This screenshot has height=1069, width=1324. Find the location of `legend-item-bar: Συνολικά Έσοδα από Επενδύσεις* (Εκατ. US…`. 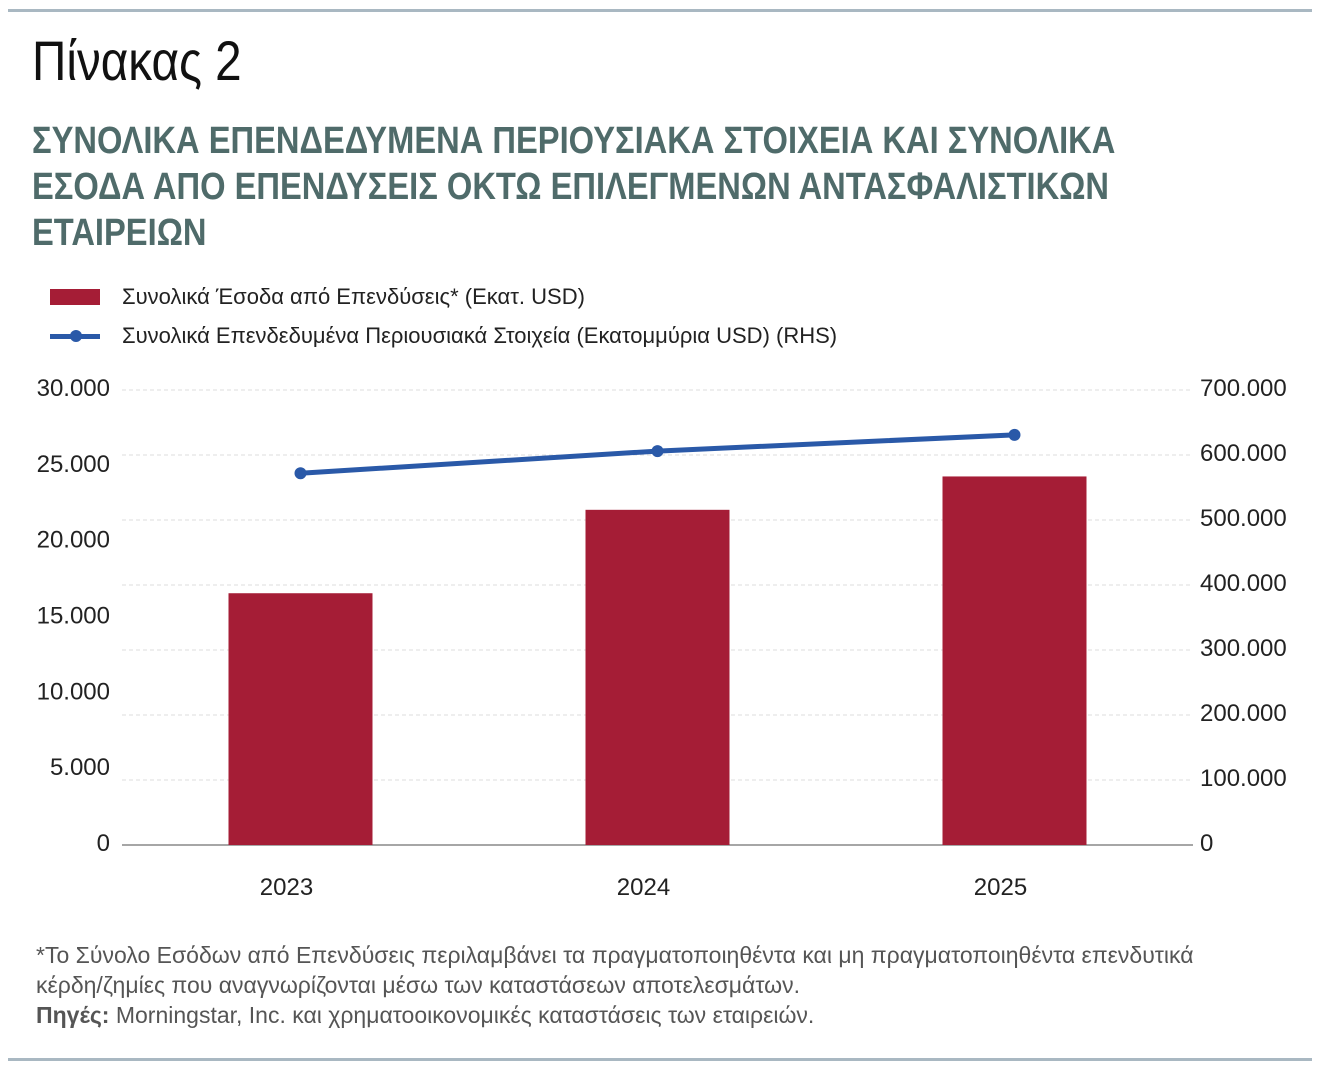

legend-item-bar: Συνολικά Έσοδα από Επενδύσεις* (Εκατ. US… is located at coordinates (317, 297).